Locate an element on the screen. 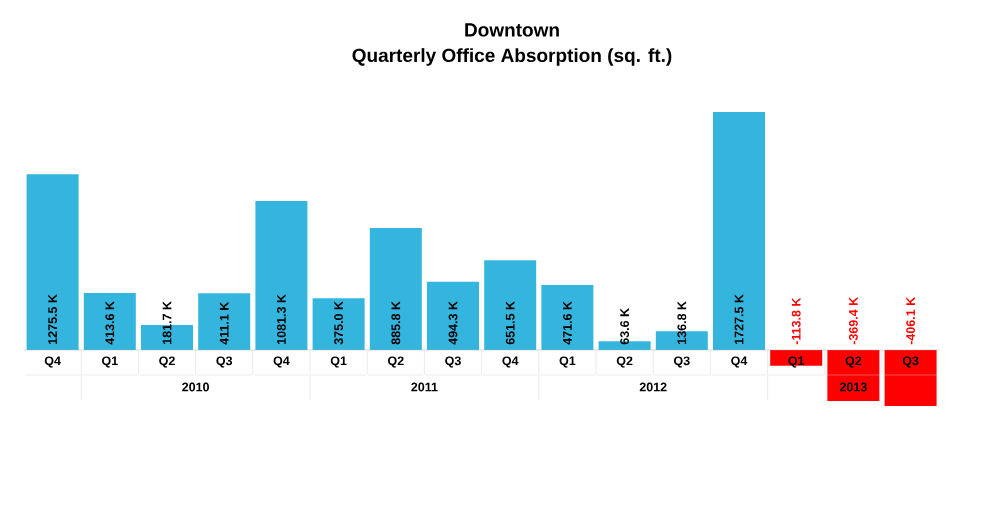 Image resolution: width=1002 pixels, height=508 pixels. chart-subtitle: Quarterly Office Absorption (sq. ft.) is located at coordinates (512, 57).